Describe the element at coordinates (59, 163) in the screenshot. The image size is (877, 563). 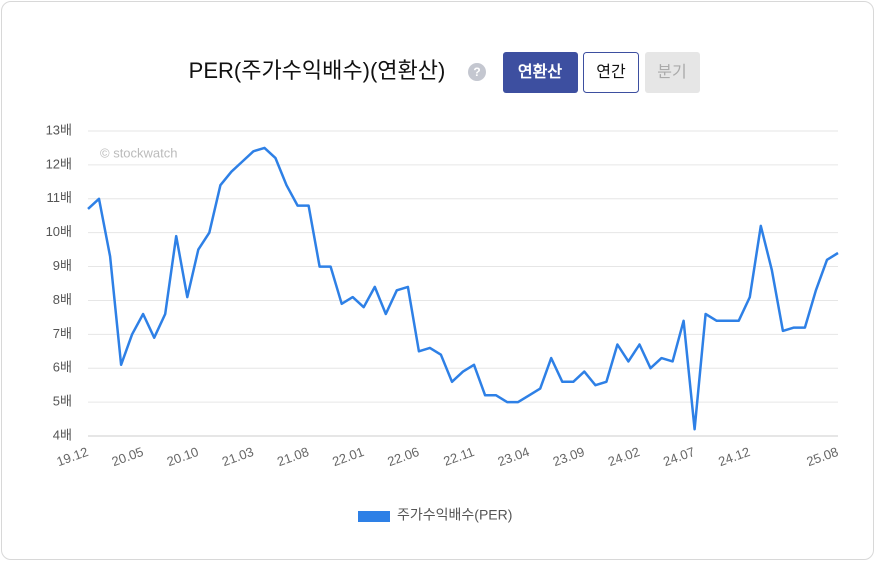
I see `y-tick-label: 12배` at that location.